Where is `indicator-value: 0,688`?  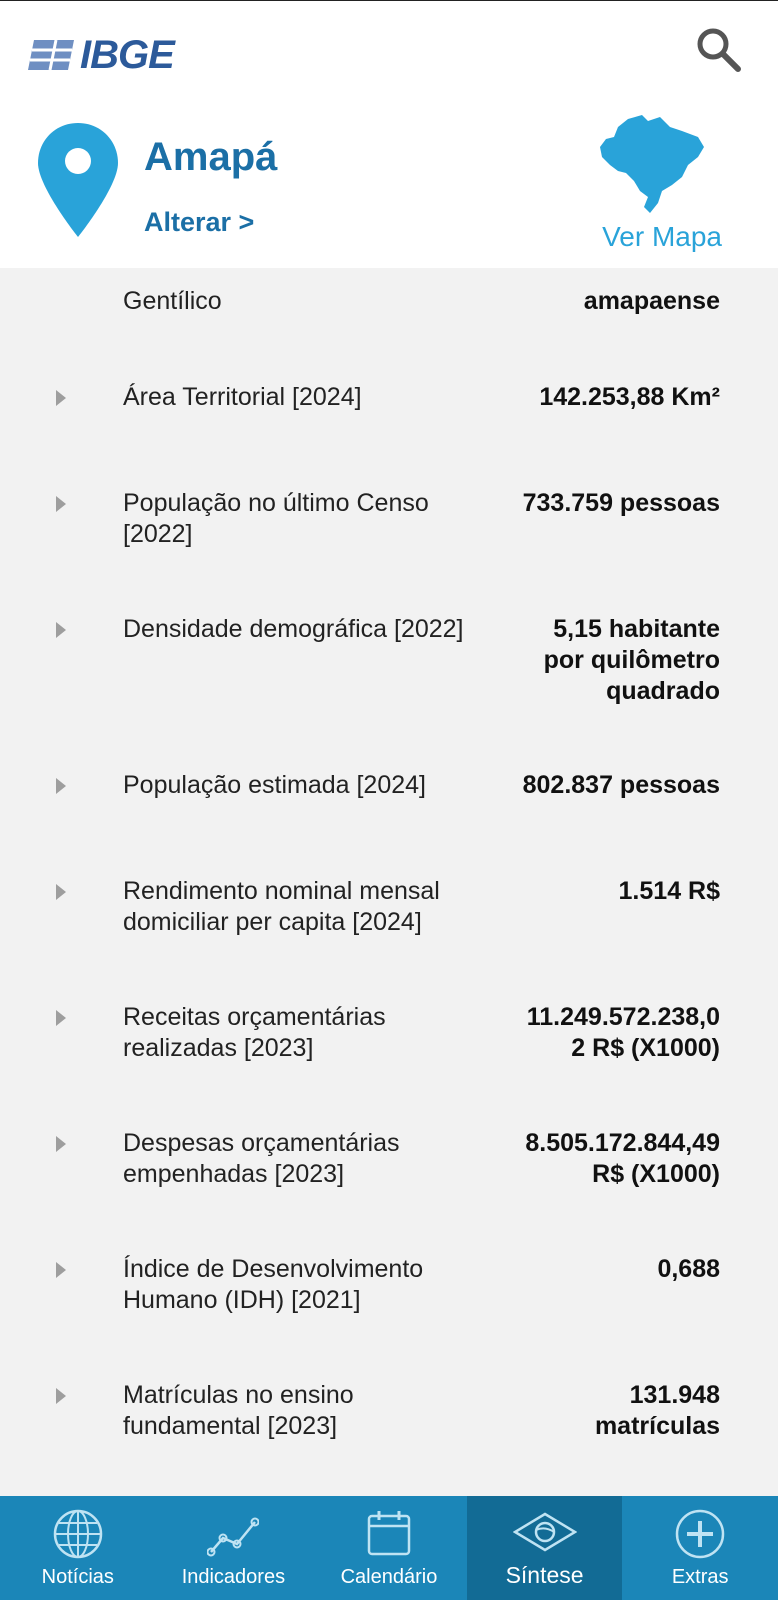 indicator-value: 0,688 is located at coordinates (688, 1269).